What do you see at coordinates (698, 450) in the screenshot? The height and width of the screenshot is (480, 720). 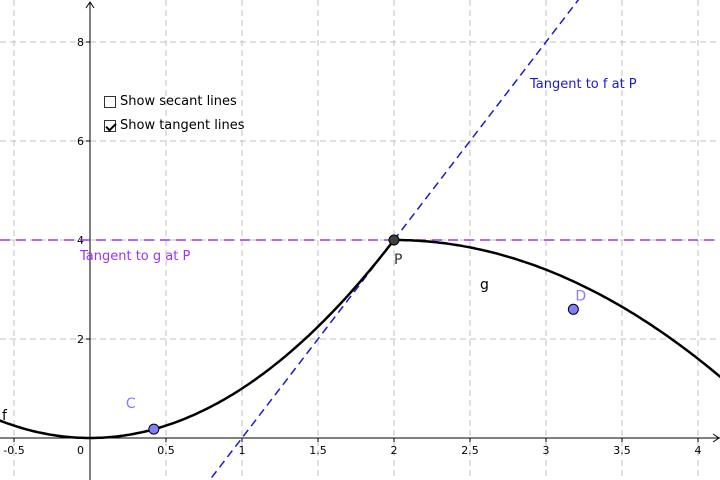 I see `x-tick-label: 4` at bounding box center [698, 450].